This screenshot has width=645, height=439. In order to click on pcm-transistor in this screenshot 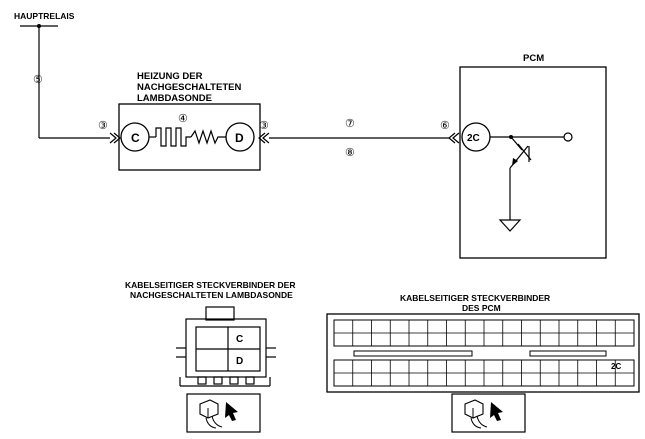, I will do `click(527, 184)`.